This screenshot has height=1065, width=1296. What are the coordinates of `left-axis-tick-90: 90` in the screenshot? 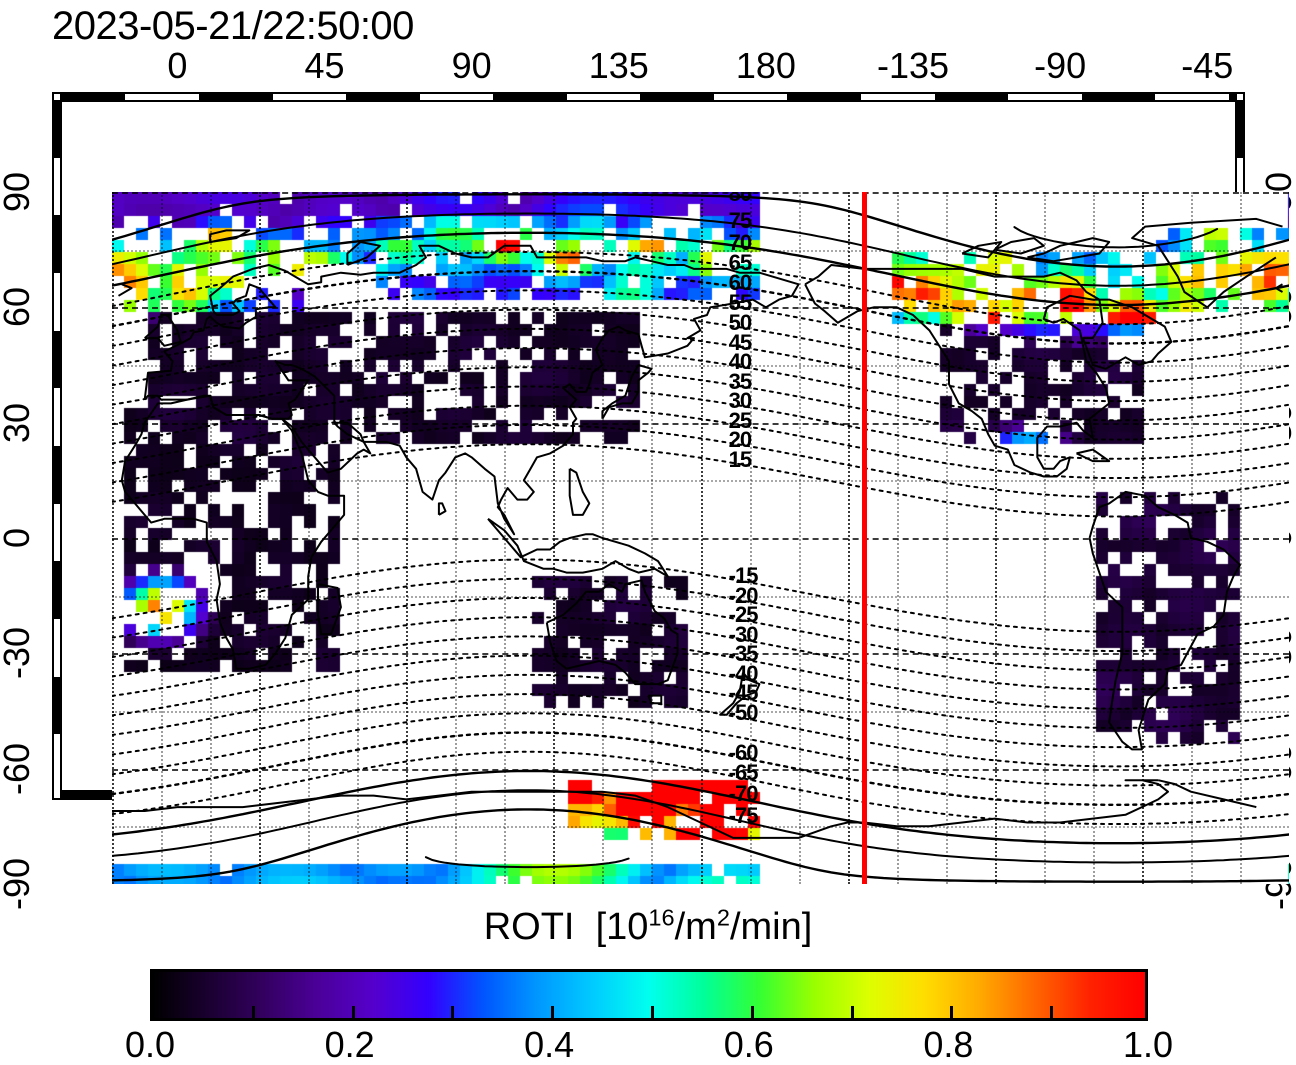 It's located at (18, 192).